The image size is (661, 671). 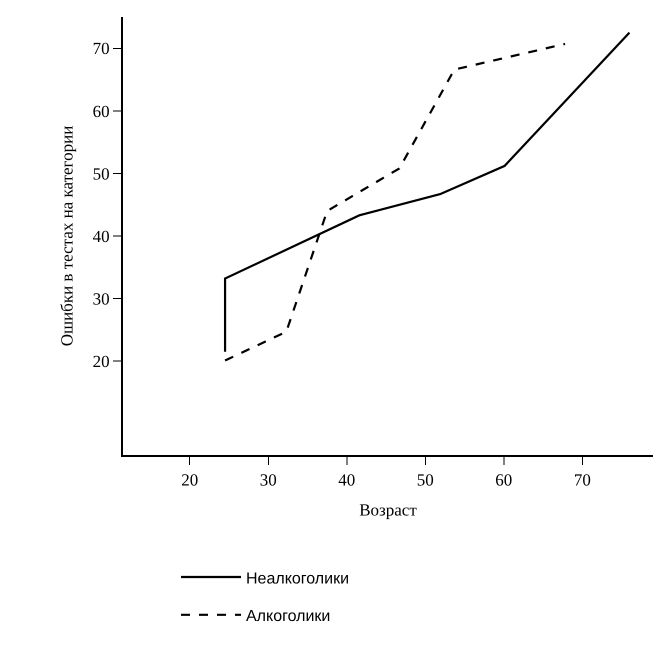 I want to click on x-tick-label: 20, so click(x=189, y=480).